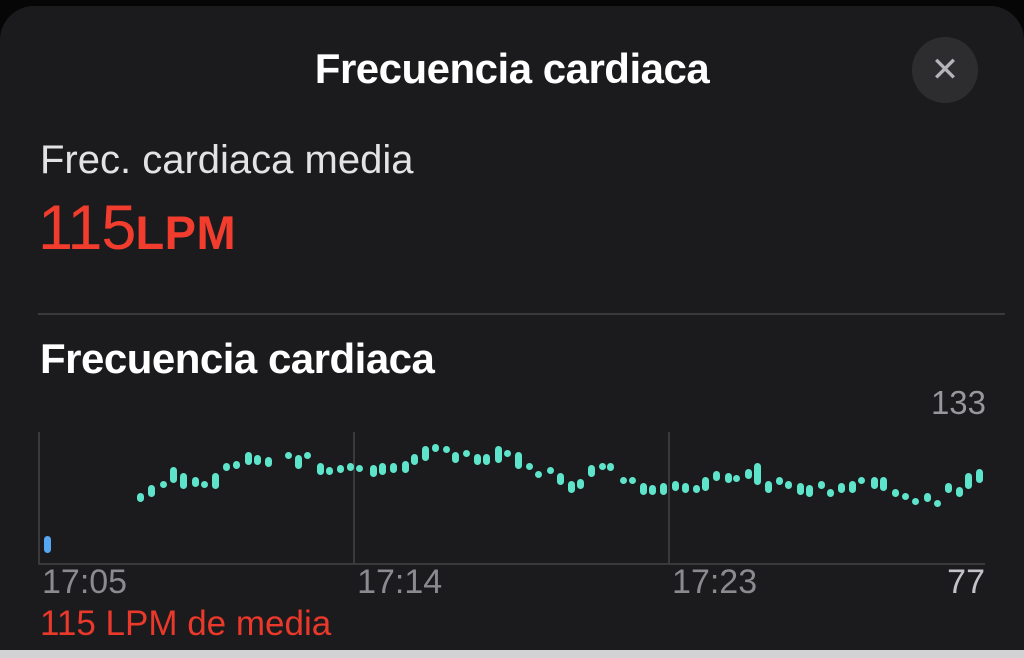 The image size is (1024, 658). What do you see at coordinates (400, 582) in the screenshot?
I see `x-axis-label: 17:14` at bounding box center [400, 582].